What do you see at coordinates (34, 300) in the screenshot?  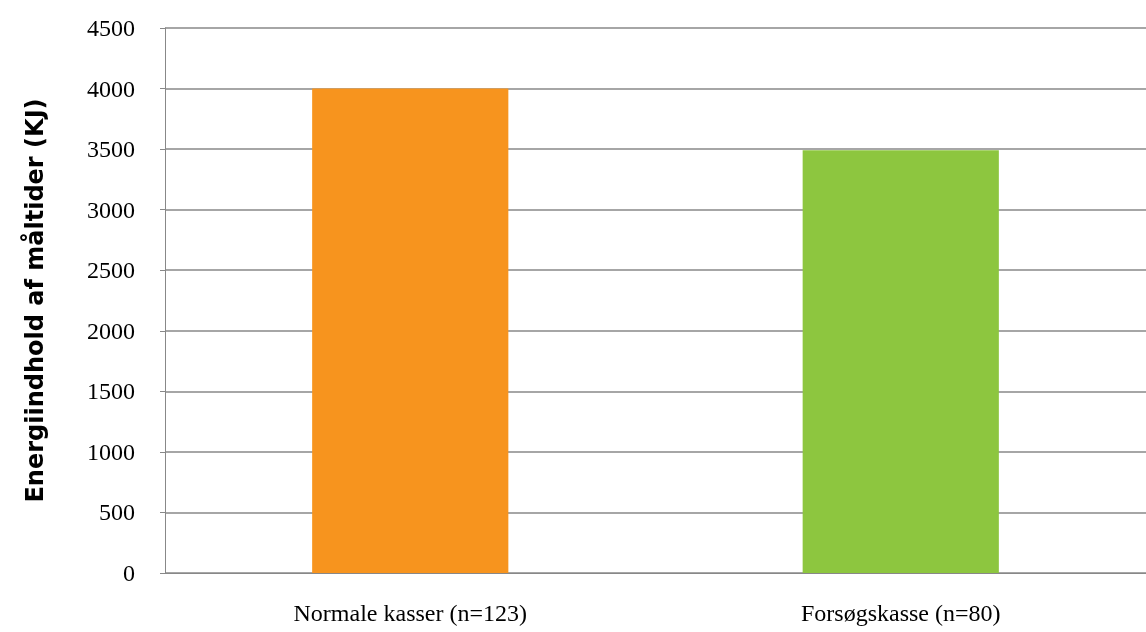 I see `y-axis-title: Energiindhold af måltider (KJ)` at bounding box center [34, 300].